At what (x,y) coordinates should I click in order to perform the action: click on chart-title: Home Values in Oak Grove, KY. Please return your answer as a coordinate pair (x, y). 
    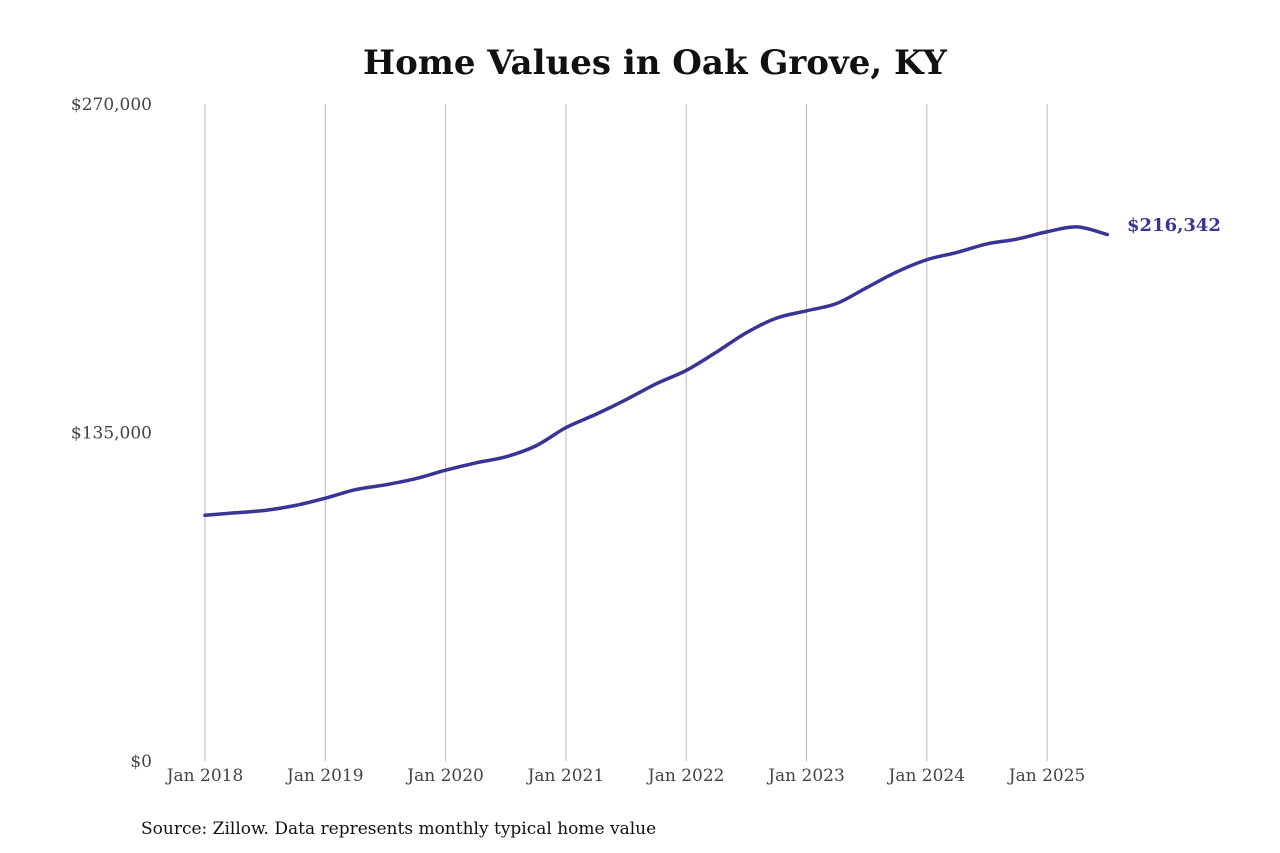
    Looking at the image, I should click on (655, 63).